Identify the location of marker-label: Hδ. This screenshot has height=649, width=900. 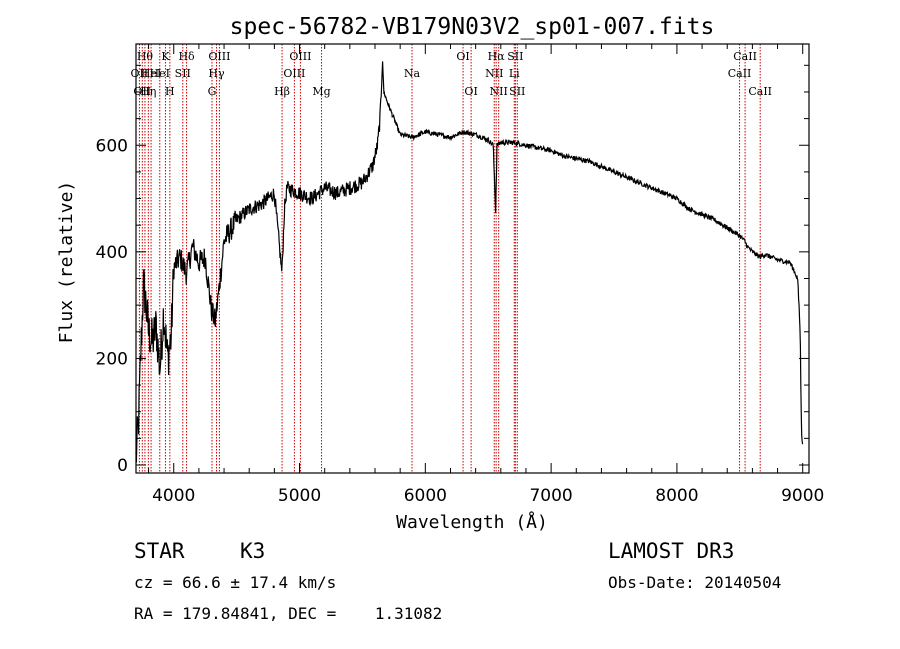
(186, 56).